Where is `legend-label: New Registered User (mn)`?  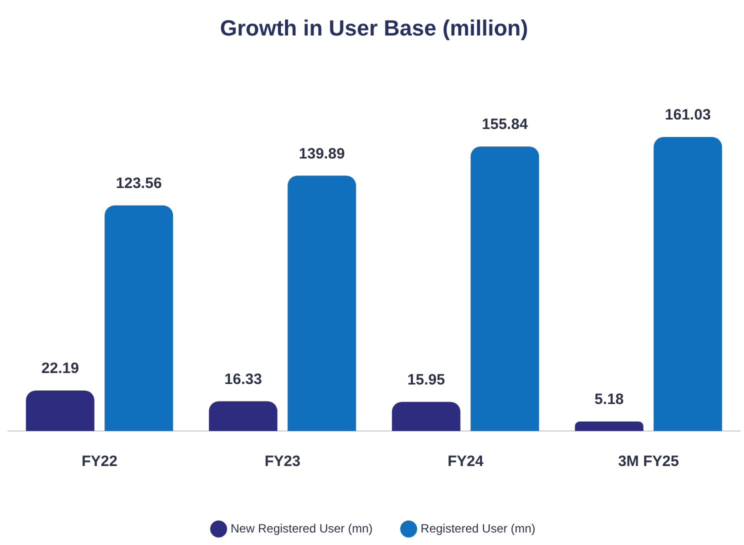
legend-label: New Registered User (mn) is located at coordinates (301, 528).